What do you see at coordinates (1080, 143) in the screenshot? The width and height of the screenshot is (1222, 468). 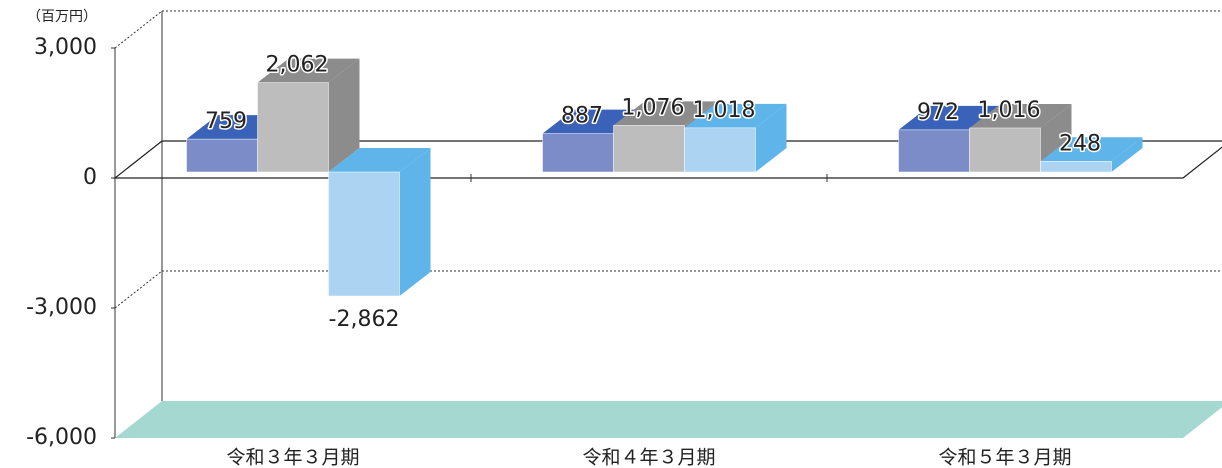 I see `value-label: 248` at bounding box center [1080, 143].